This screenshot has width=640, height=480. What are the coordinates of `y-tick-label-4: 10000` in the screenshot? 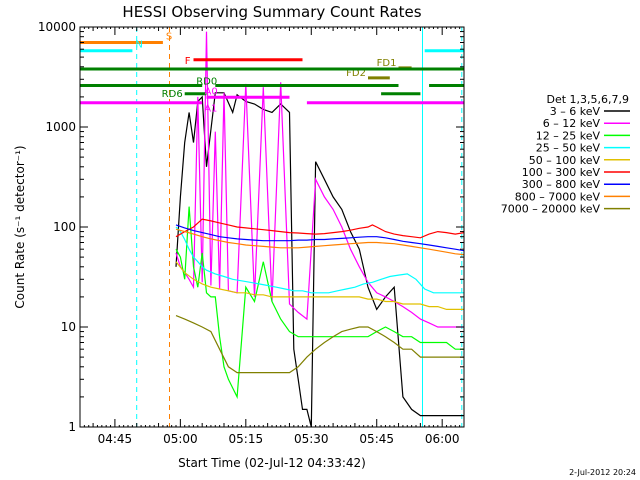 It's located at (57, 27).